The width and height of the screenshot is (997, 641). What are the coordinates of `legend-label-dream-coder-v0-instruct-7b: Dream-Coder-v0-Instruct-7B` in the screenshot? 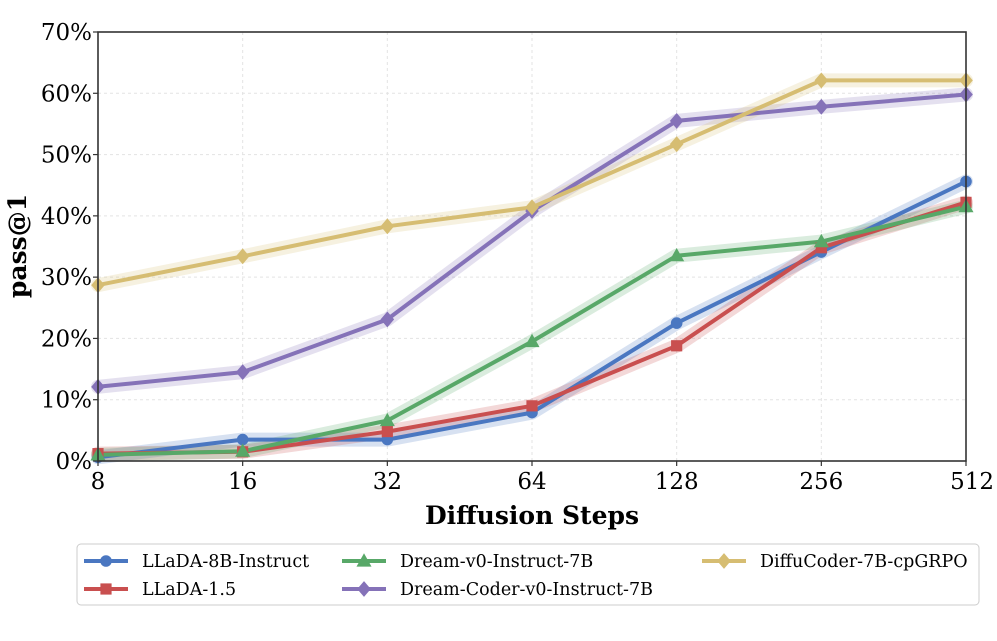 It's located at (526, 590).